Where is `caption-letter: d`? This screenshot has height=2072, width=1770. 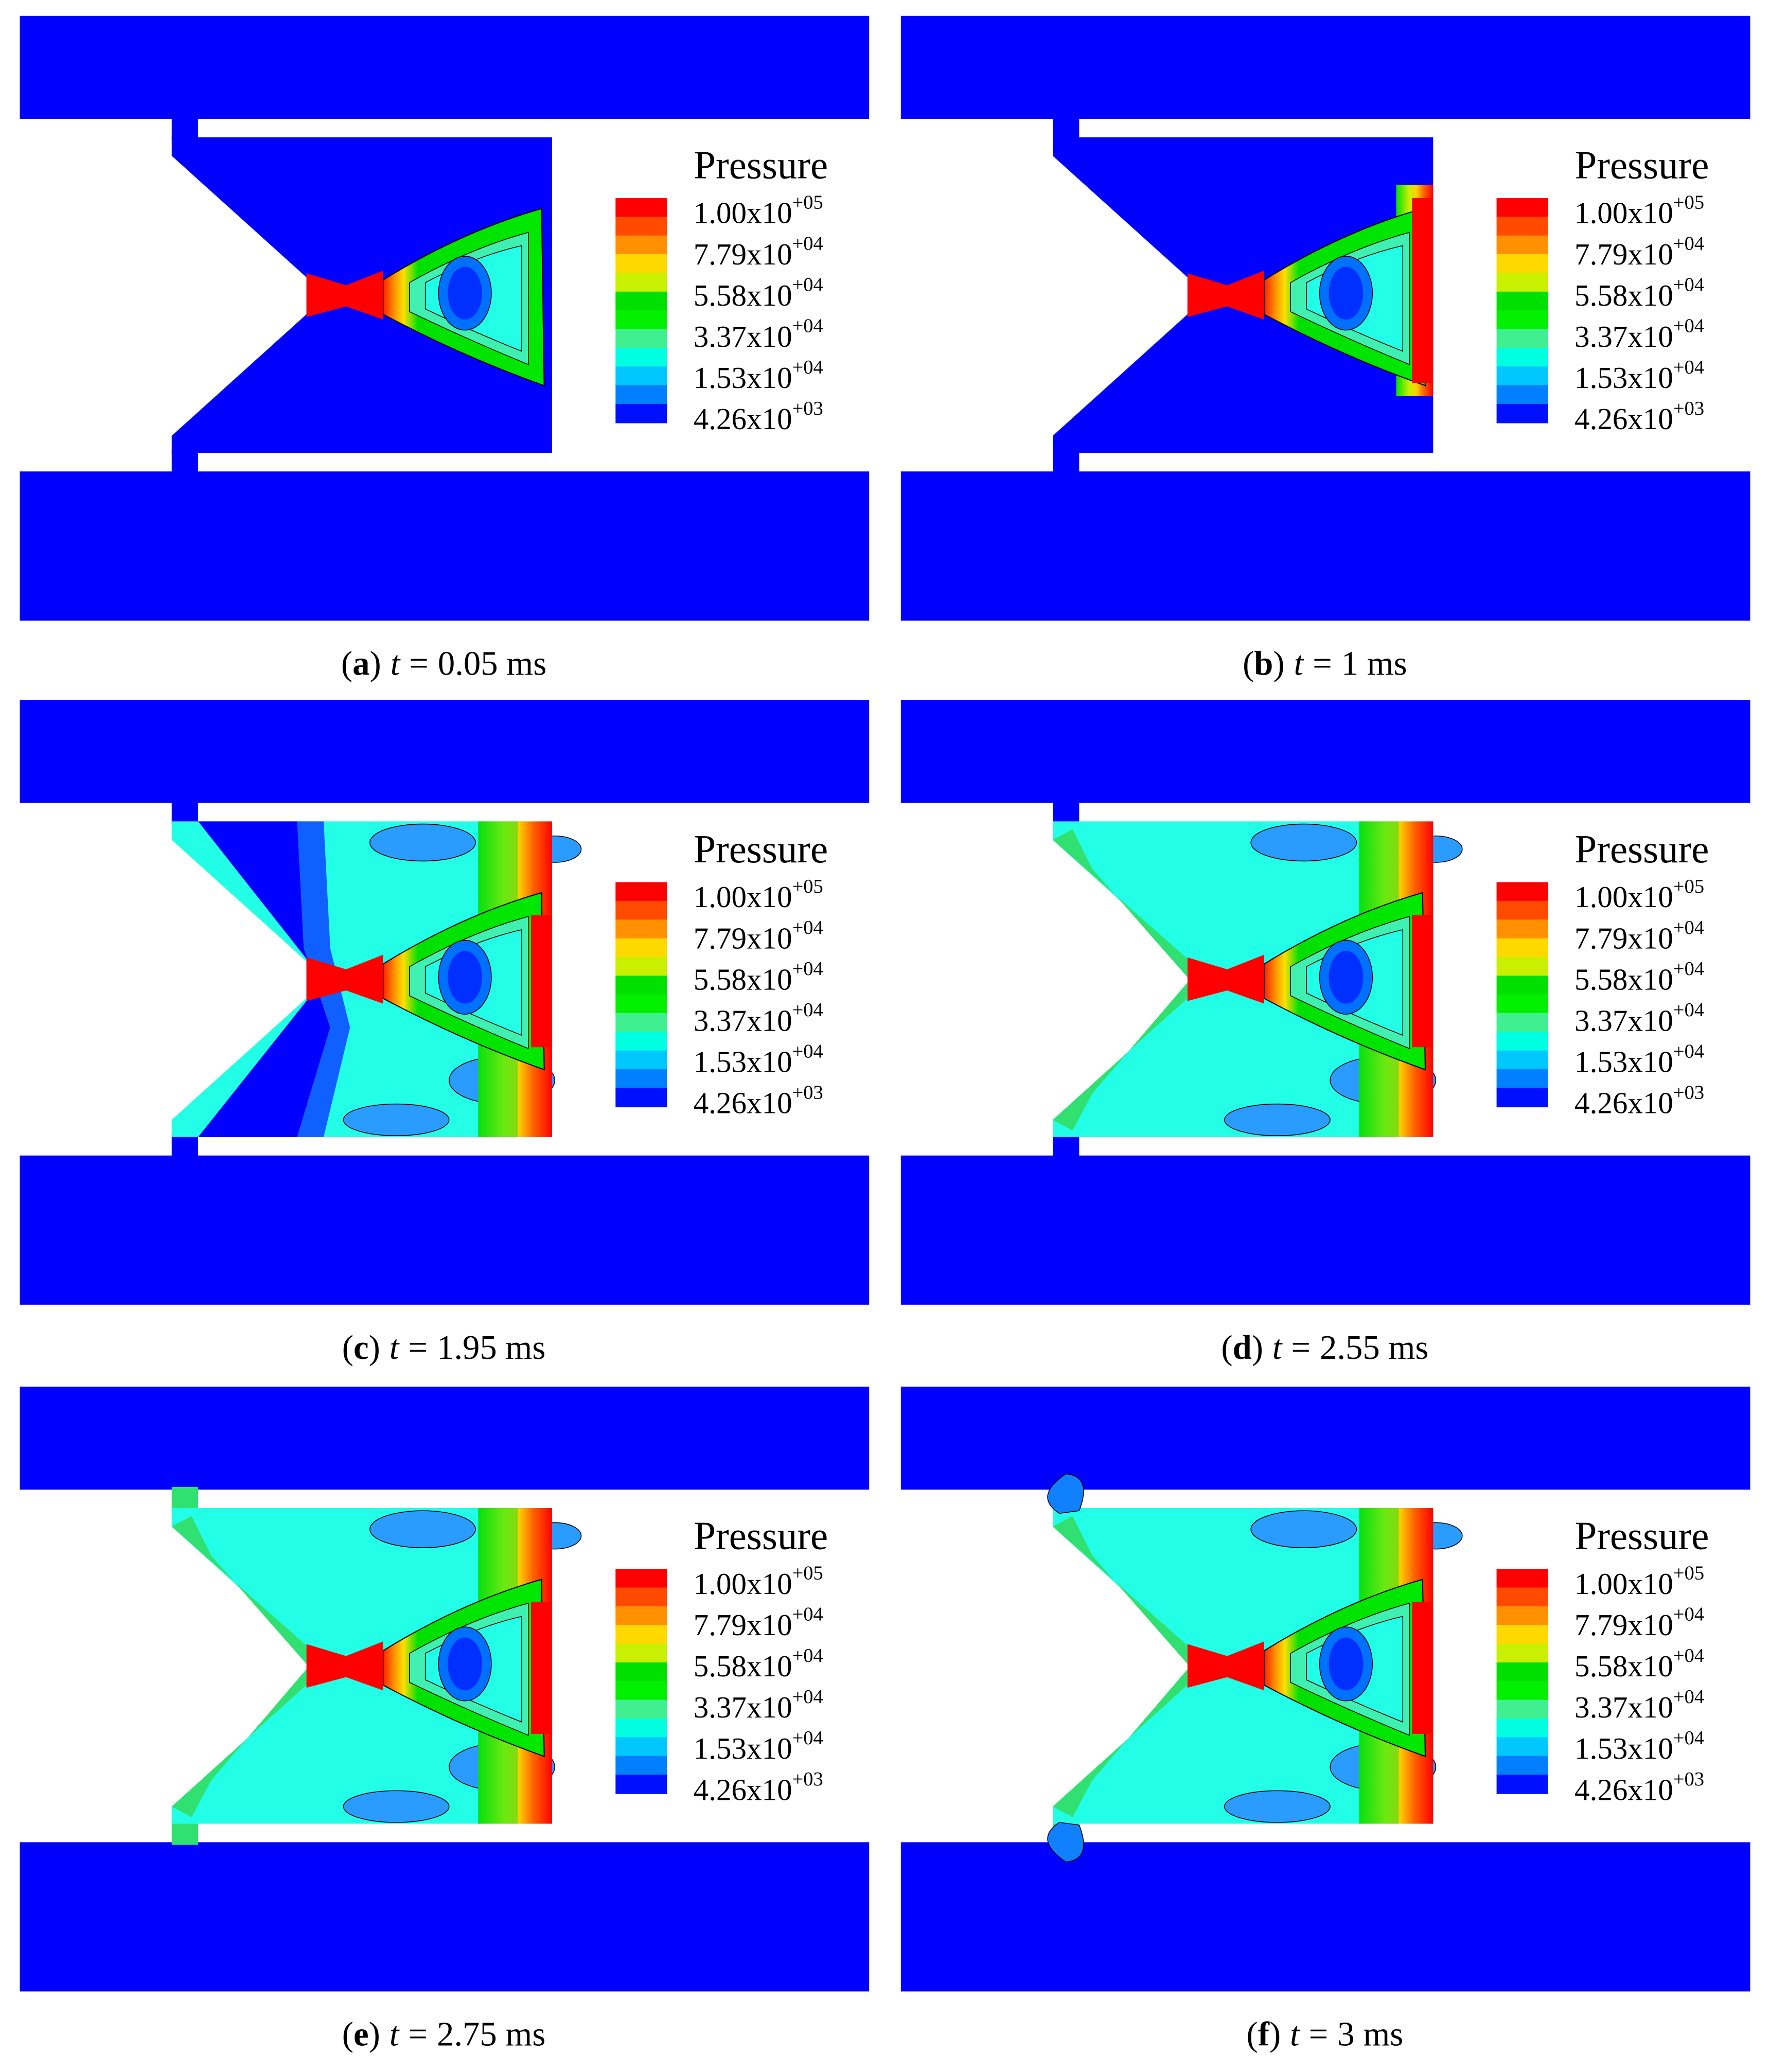
caption-letter: d is located at coordinates (1242, 1348).